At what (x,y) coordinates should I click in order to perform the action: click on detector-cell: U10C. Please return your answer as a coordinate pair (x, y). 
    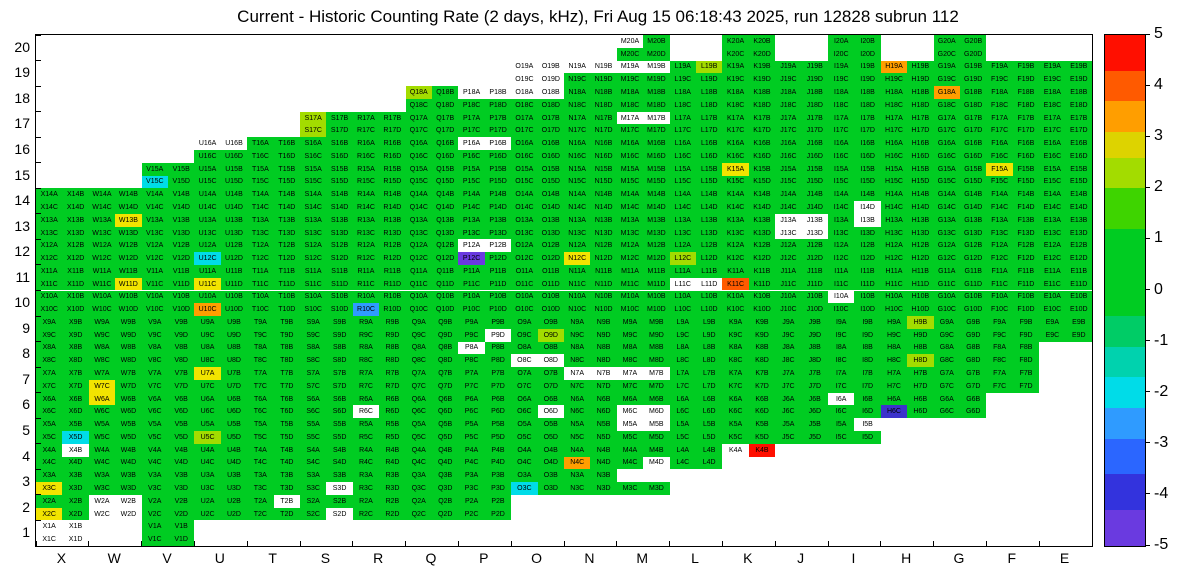
    Looking at the image, I should click on (207, 310).